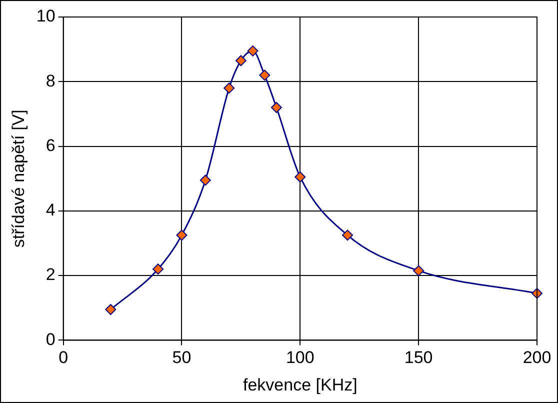 This screenshot has height=403, width=558. What do you see at coordinates (51, 145) in the screenshot?
I see `y-tick-label: 6` at bounding box center [51, 145].